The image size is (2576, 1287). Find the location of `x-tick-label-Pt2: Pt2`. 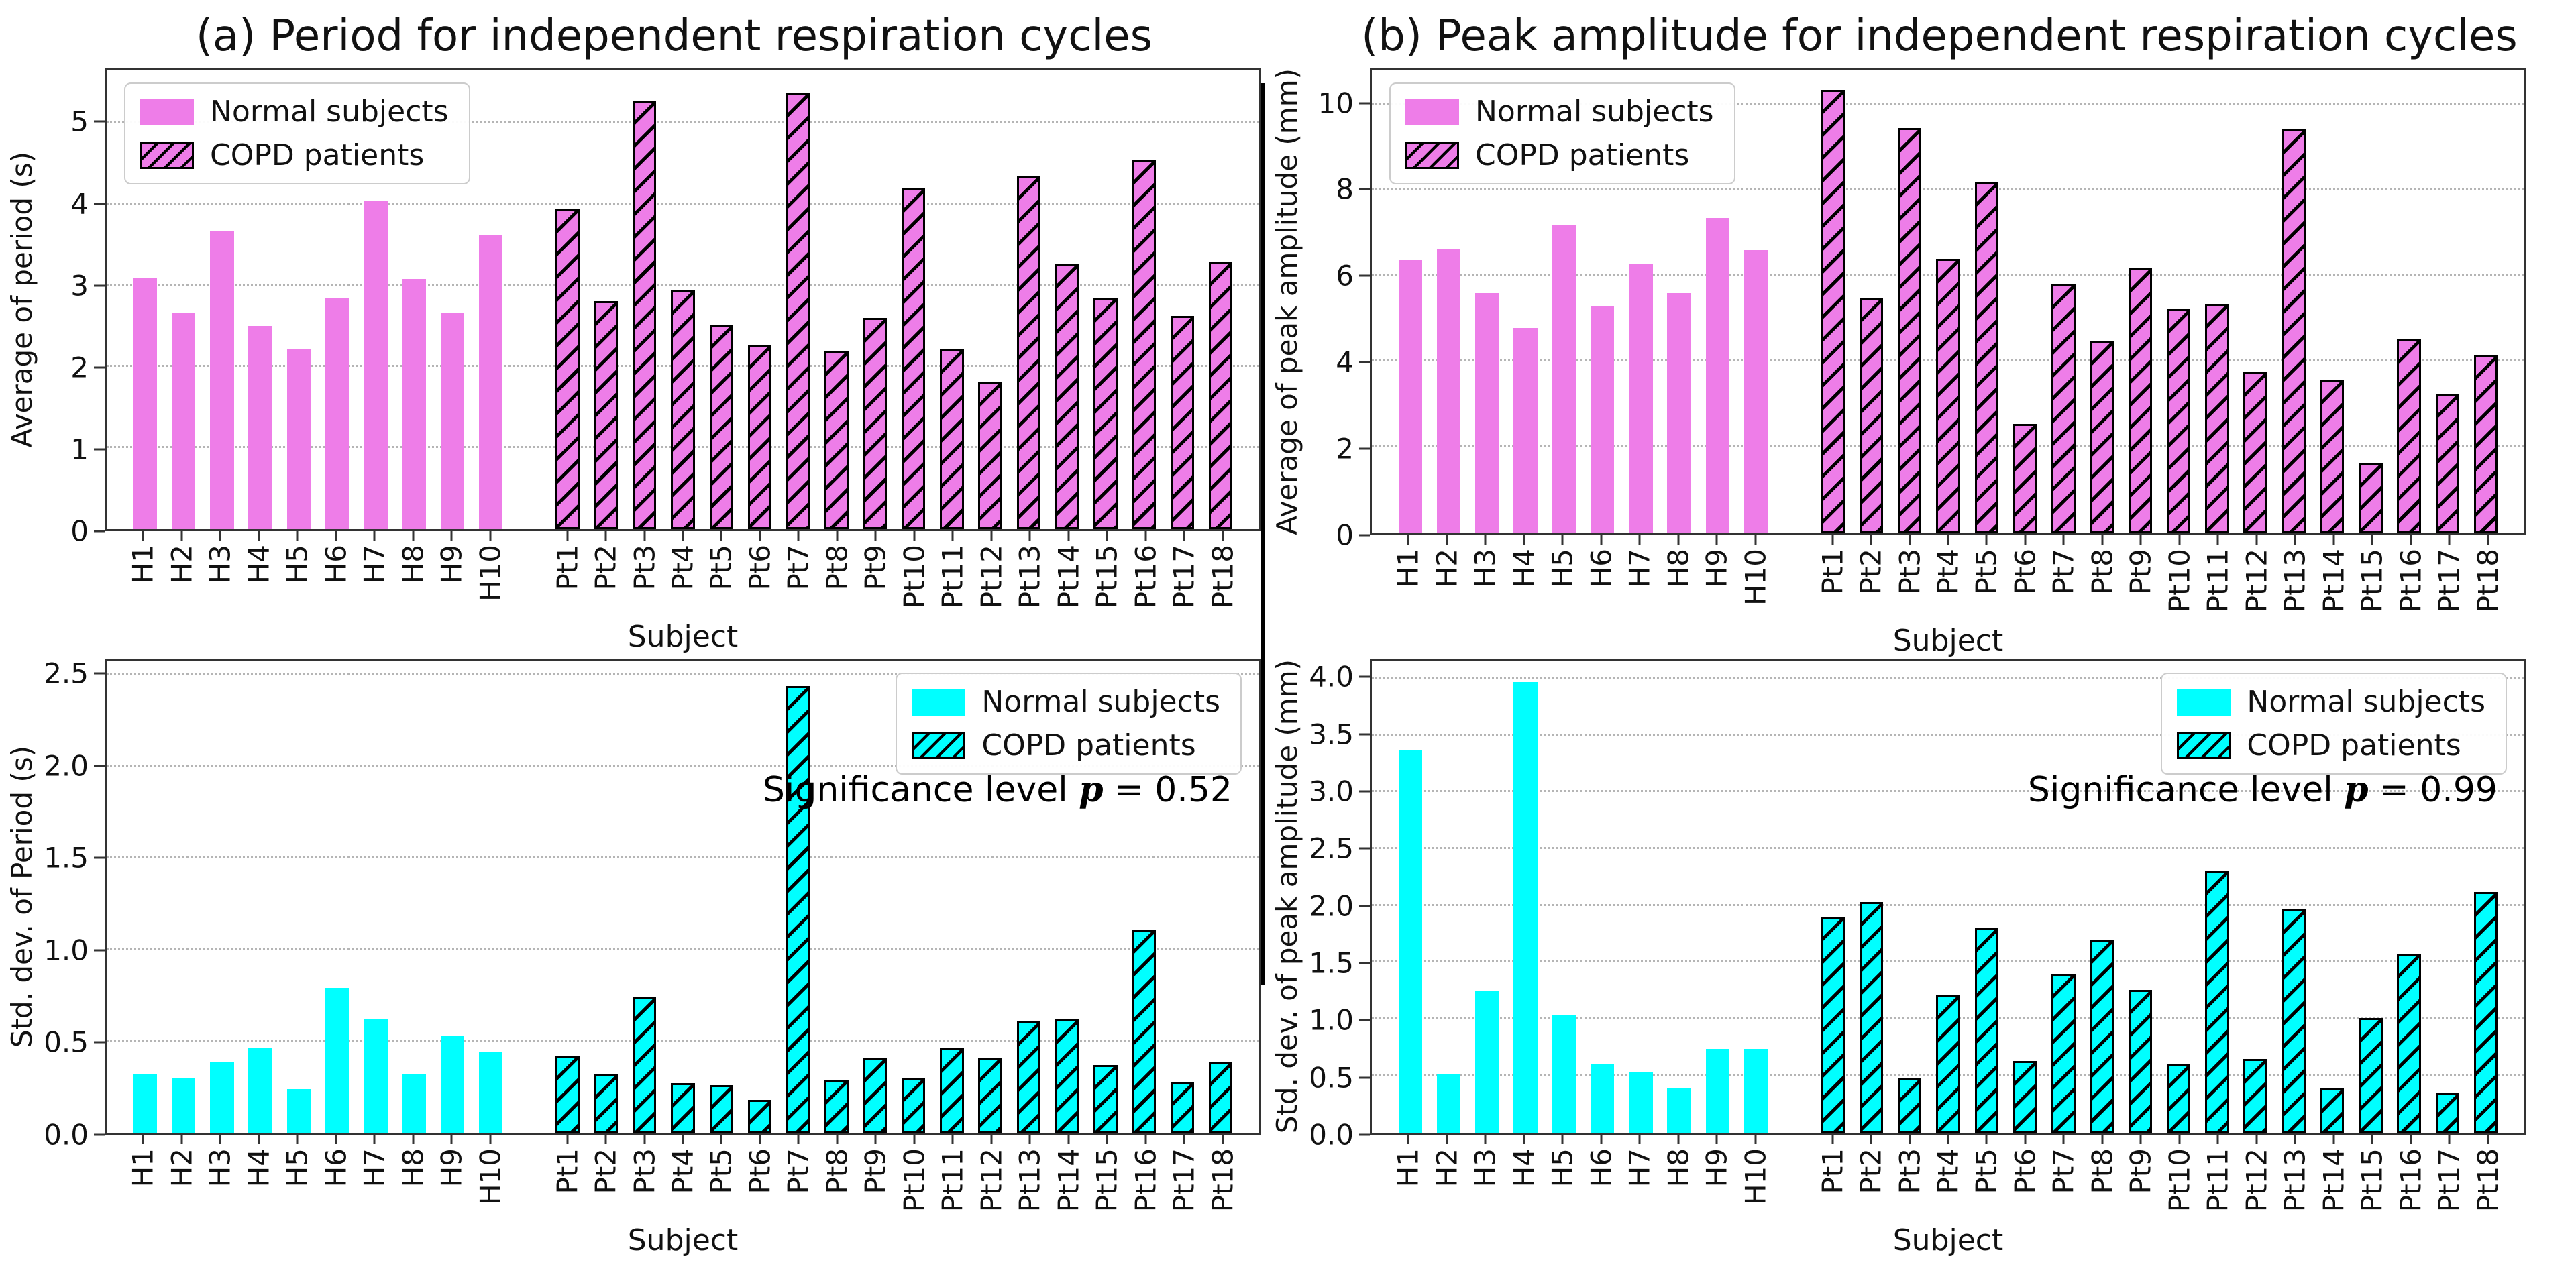

x-tick-label-Pt2: Pt2 is located at coordinates (606, 568).